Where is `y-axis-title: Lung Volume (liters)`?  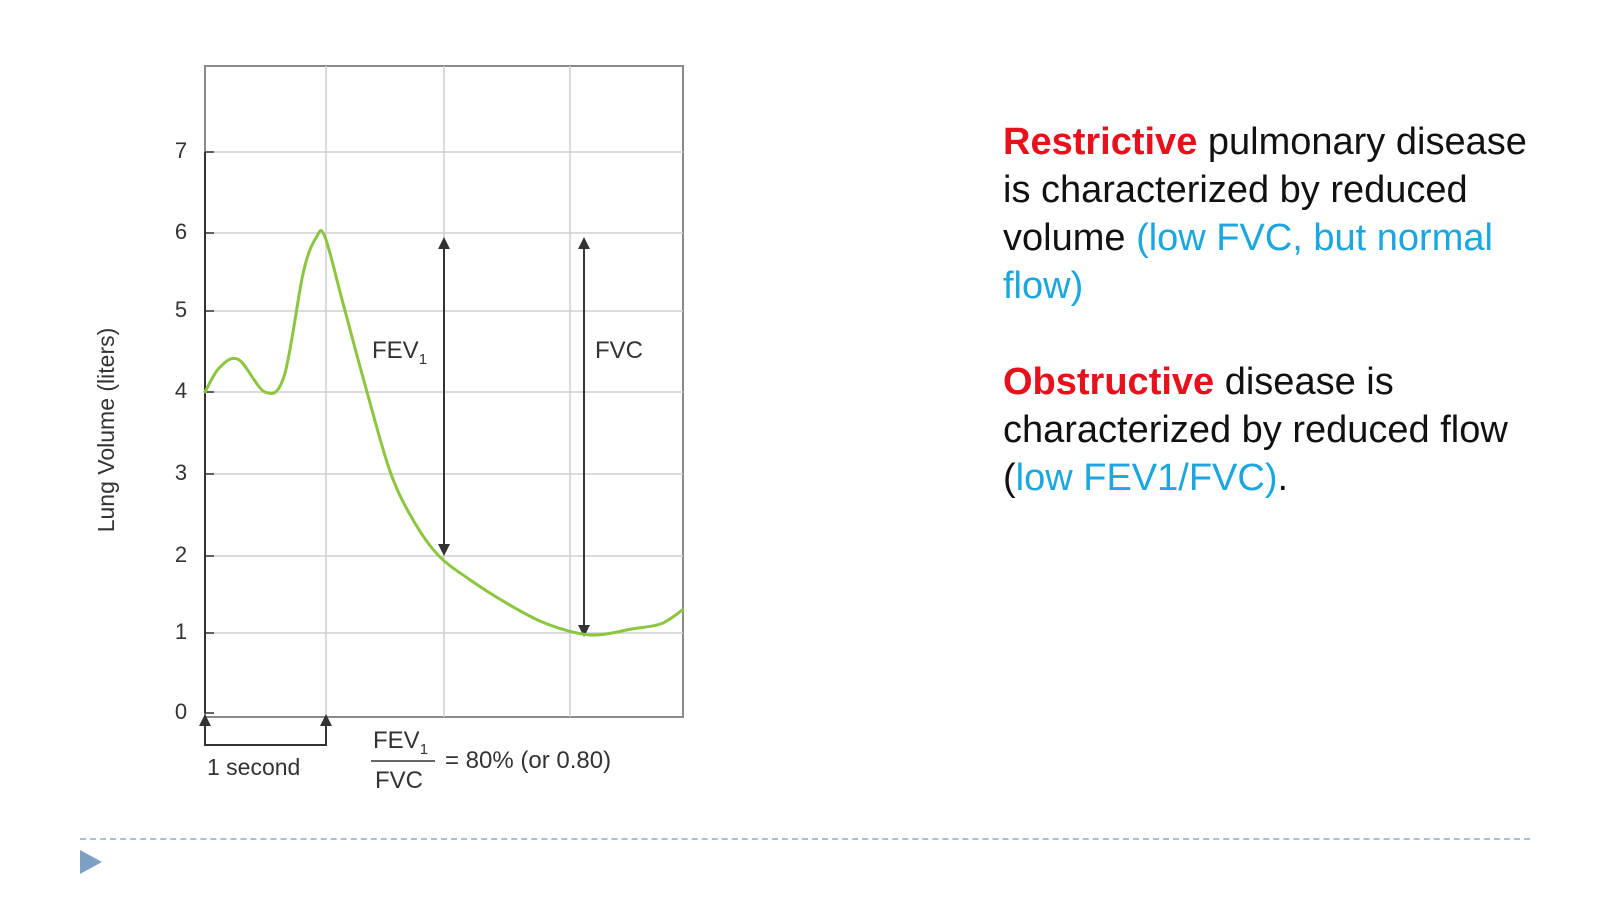 y-axis-title: Lung Volume (liters) is located at coordinates (106, 430).